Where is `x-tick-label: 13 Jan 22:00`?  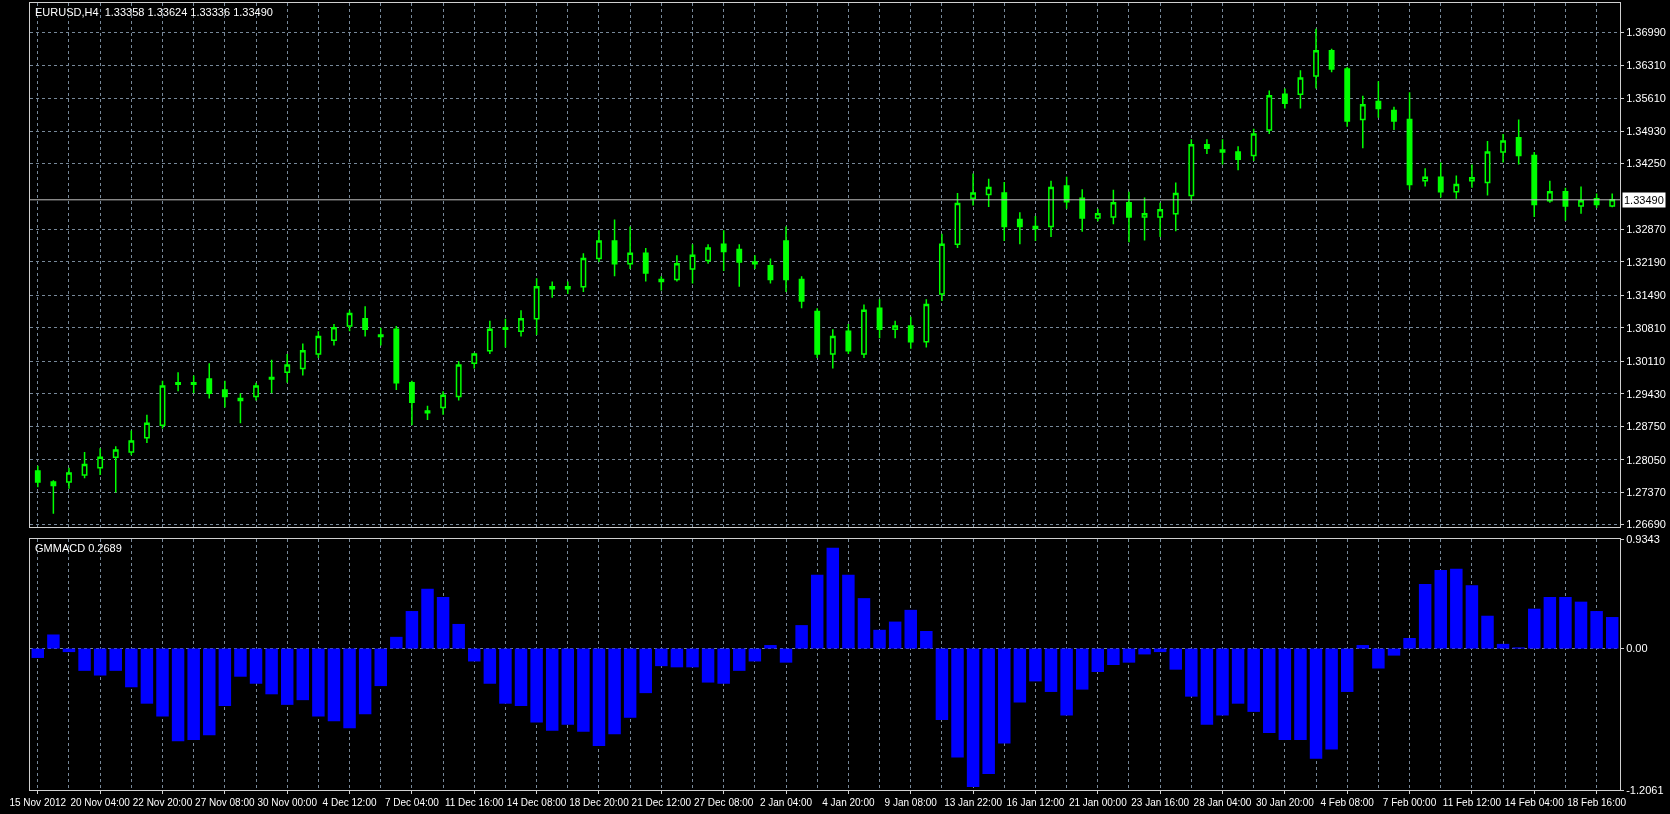
x-tick-label: 13 Jan 22:00 is located at coordinates (973, 802).